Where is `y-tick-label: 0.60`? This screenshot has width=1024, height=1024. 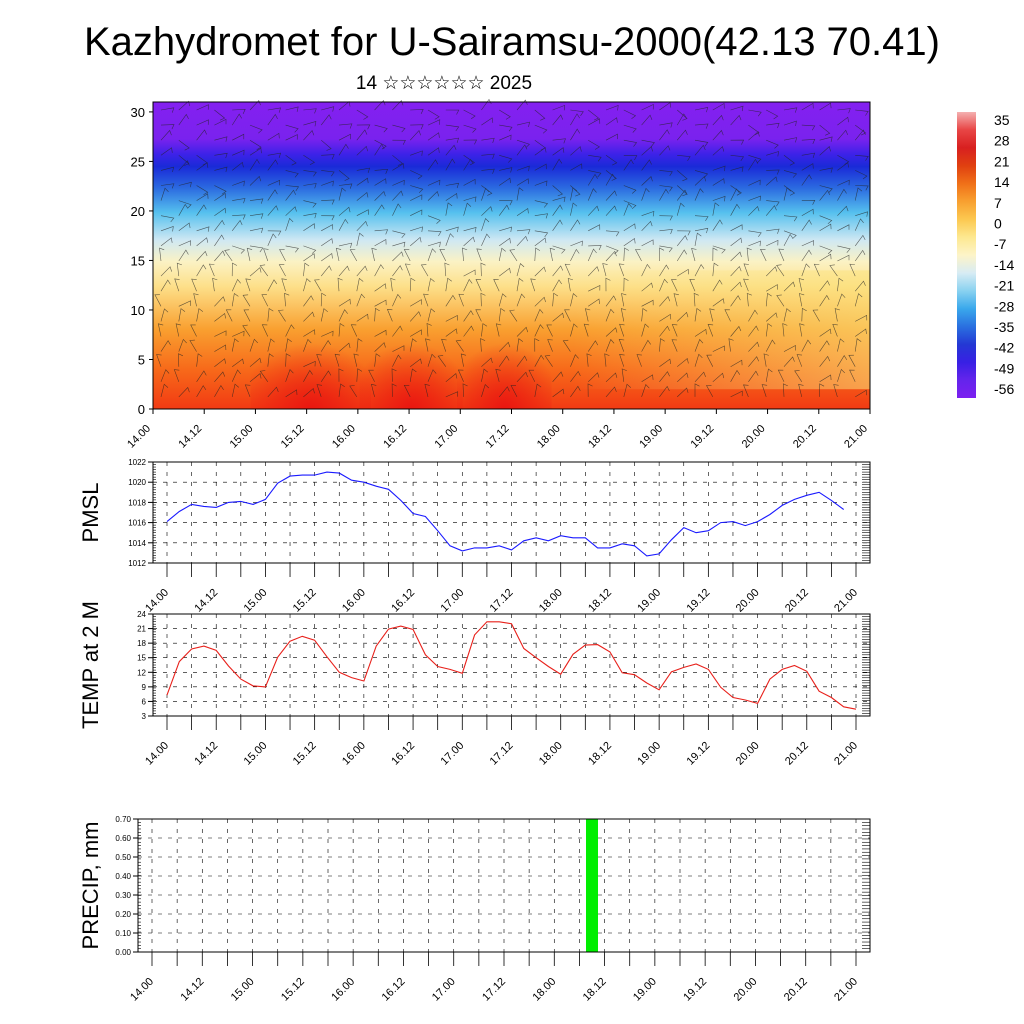 y-tick-label: 0.60 is located at coordinates (123, 838).